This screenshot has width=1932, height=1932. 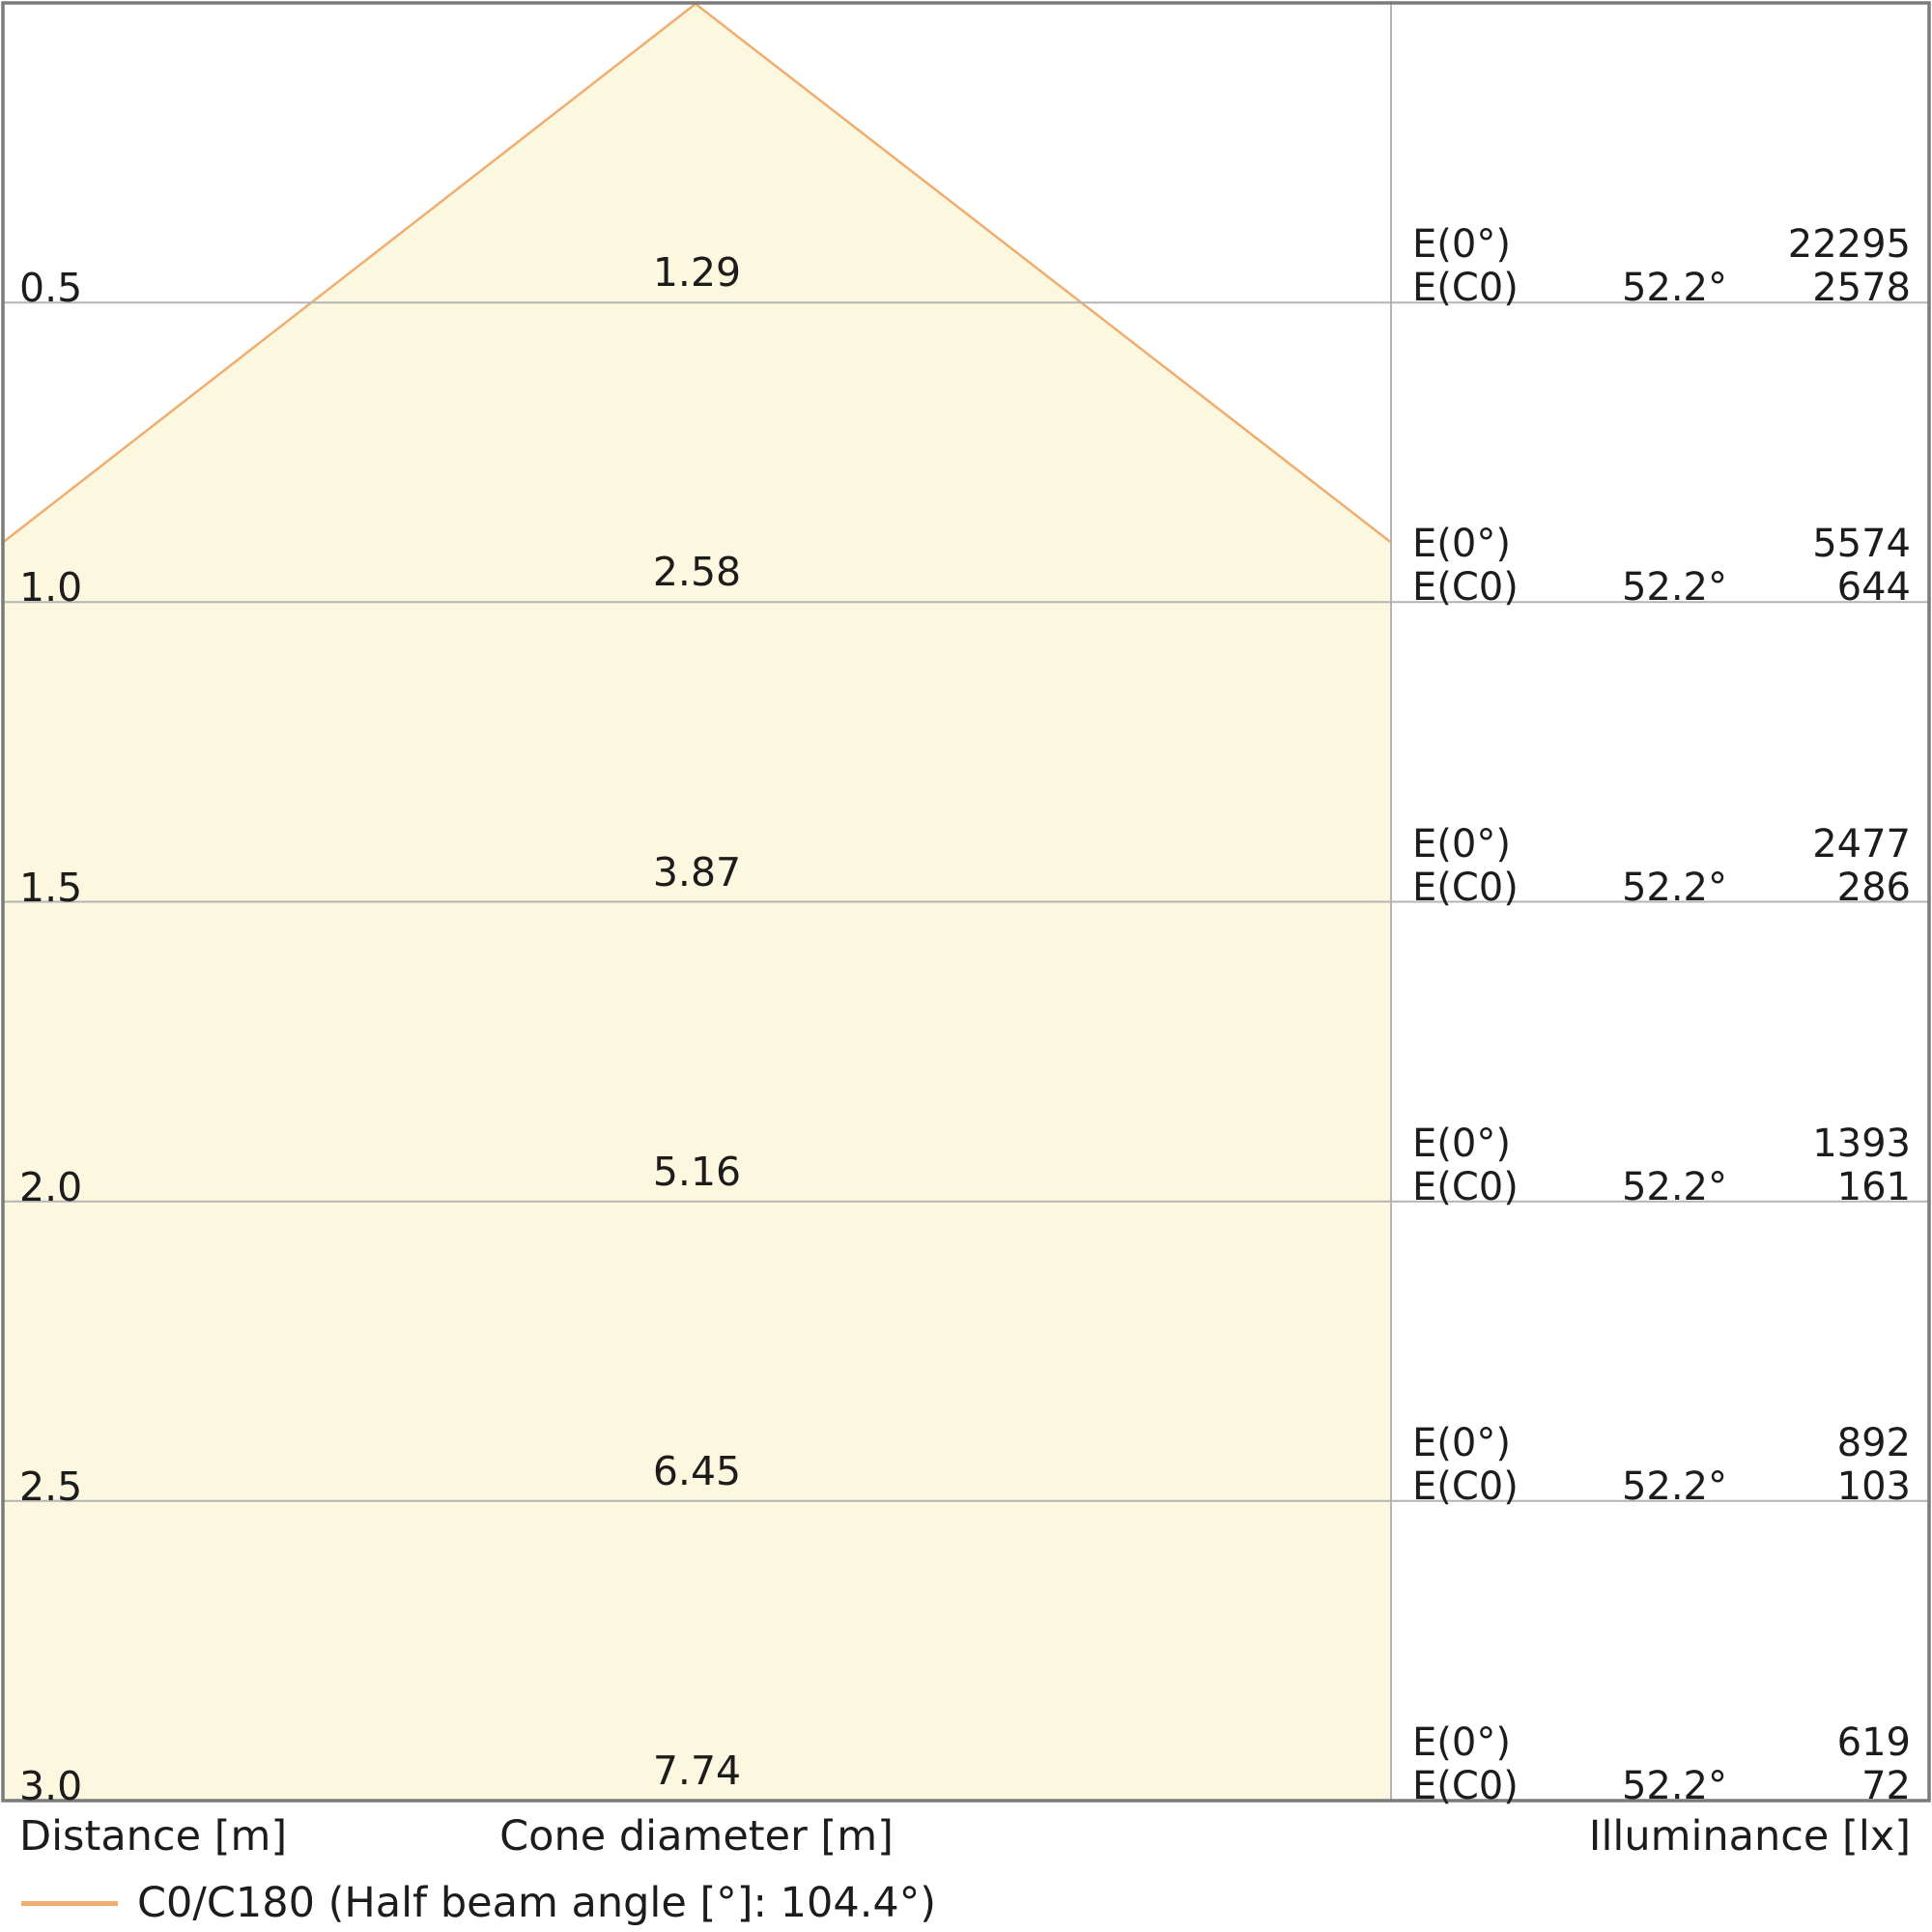 I want to click on diameter-cell: 5.16, so click(x=697, y=1052).